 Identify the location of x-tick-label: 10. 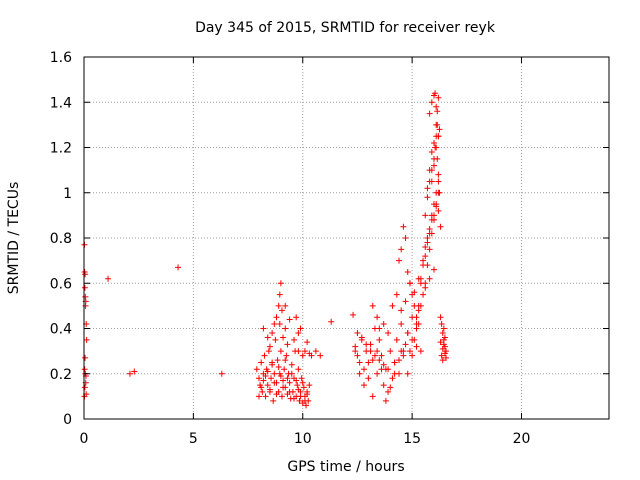
(303, 439).